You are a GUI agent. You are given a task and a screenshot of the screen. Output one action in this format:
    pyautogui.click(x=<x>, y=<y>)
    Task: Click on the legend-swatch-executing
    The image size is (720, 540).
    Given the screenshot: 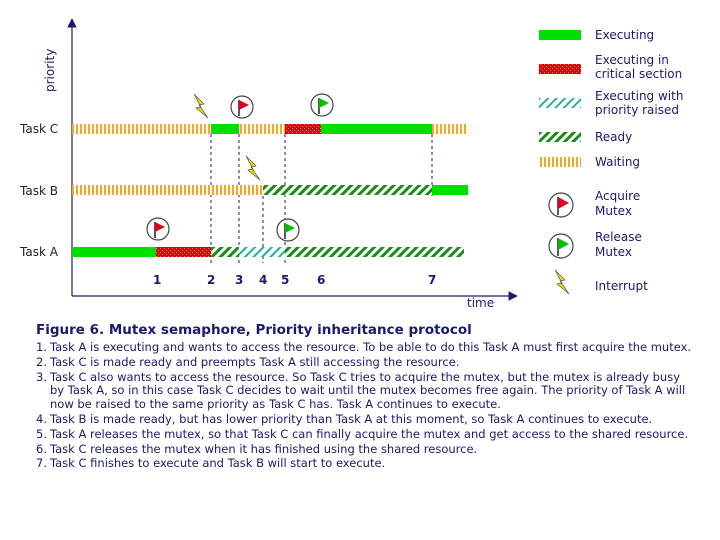 What is the action you would take?
    pyautogui.click(x=560, y=35)
    